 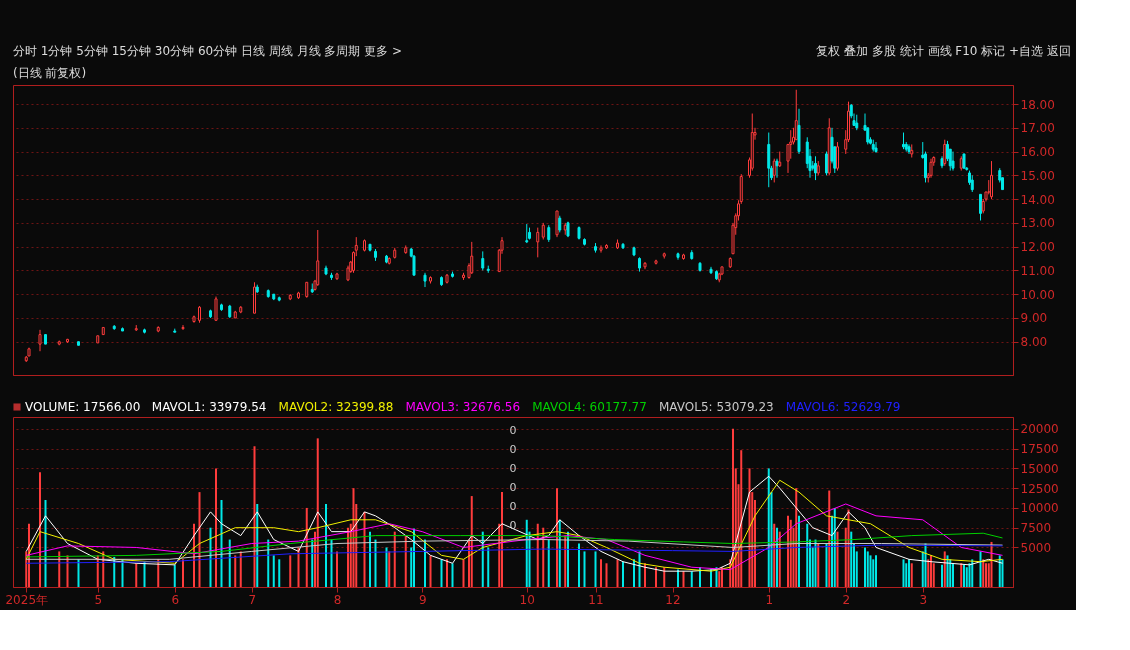 I want to click on y-tick-label: 8.00, so click(x=1034, y=342).